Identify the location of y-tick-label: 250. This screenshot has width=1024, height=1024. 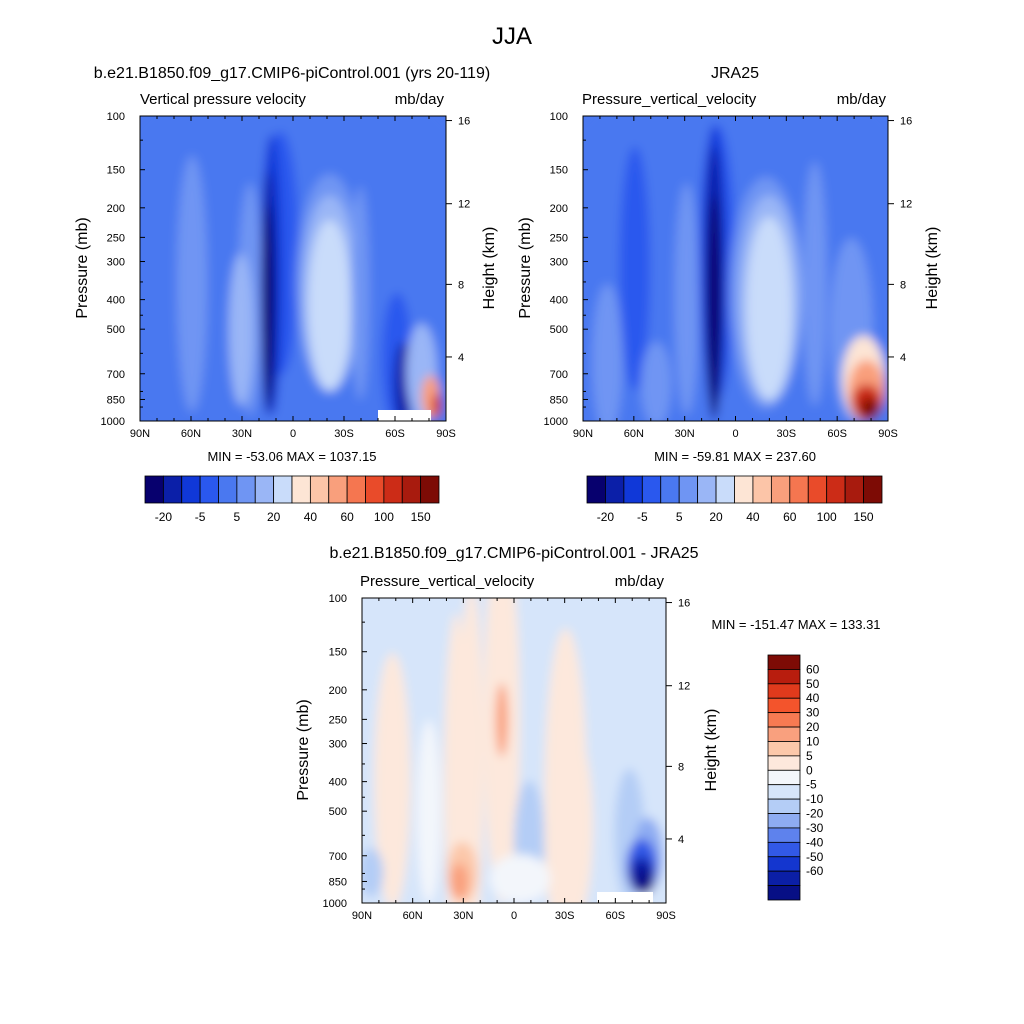
(116, 238).